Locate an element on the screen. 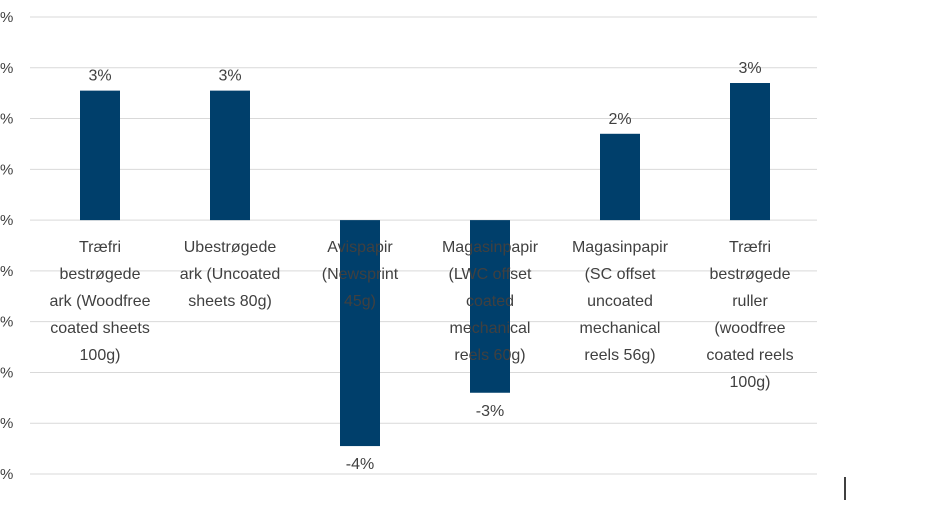 The width and height of the screenshot is (935, 528). category-label-line: uncoated is located at coordinates (620, 301).